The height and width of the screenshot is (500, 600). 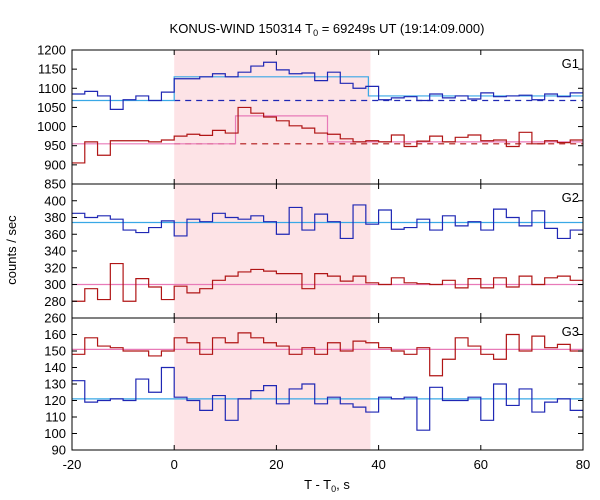 What do you see at coordinates (55, 184) in the screenshot?
I see `g1-y-tick-label: 850` at bounding box center [55, 184].